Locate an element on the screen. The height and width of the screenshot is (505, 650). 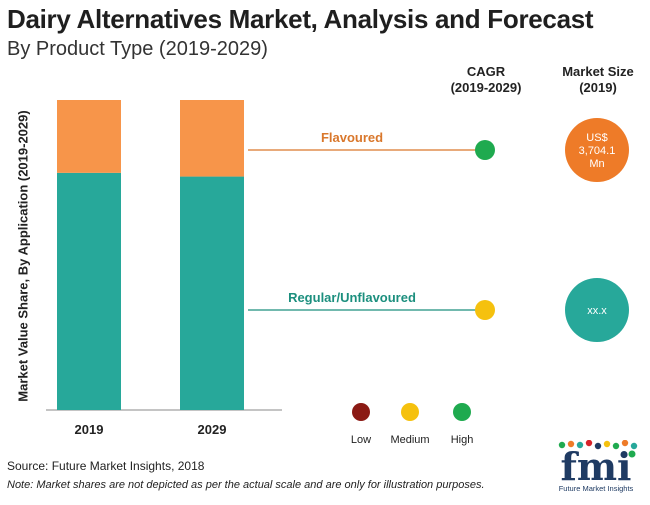
cagr-legend-frame is located at coordinates (410, 395).